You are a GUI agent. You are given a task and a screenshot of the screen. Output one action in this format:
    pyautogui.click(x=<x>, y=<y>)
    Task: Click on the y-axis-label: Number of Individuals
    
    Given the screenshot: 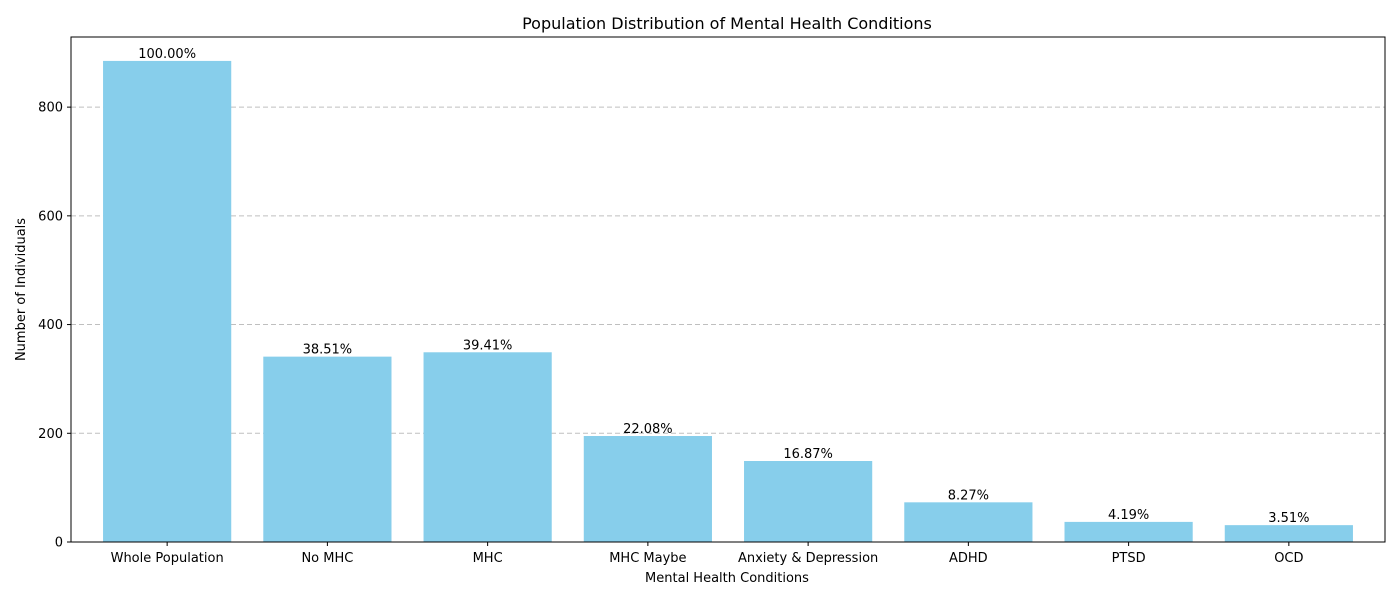 What is the action you would take?
    pyautogui.click(x=21, y=289)
    